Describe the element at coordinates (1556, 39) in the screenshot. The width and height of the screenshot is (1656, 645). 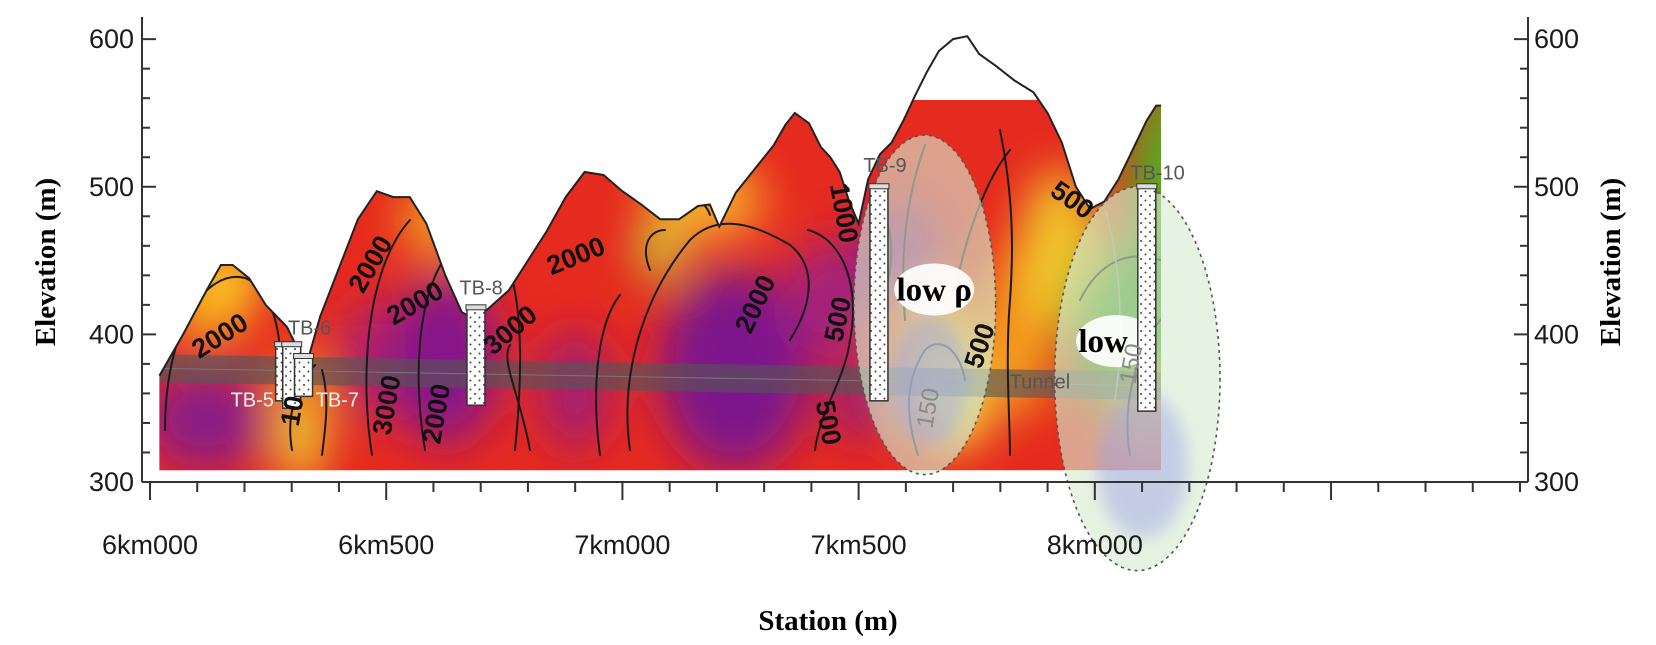
I see `y-tick-label-right: 600` at that location.